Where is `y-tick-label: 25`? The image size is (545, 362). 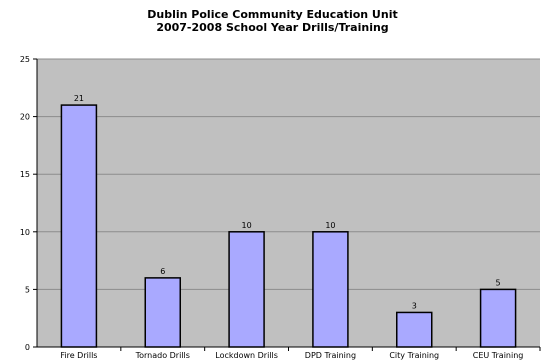 y-tick-label: 25 is located at coordinates (25, 59).